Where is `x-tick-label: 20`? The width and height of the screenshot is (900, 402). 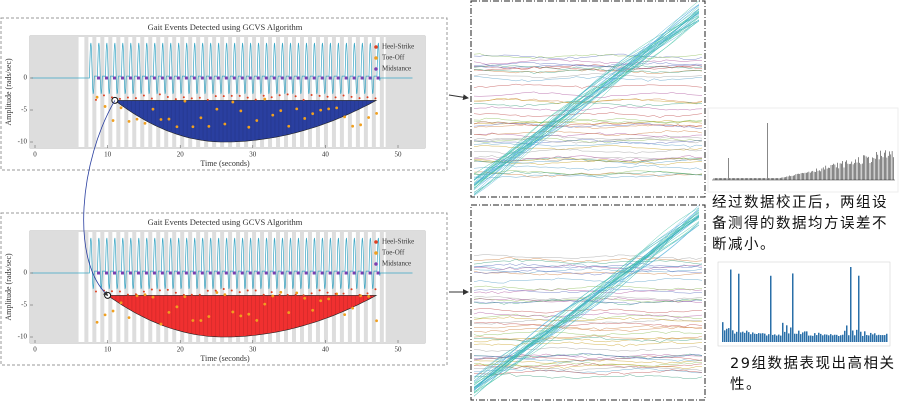 x-tick-label: 20 is located at coordinates (181, 155).